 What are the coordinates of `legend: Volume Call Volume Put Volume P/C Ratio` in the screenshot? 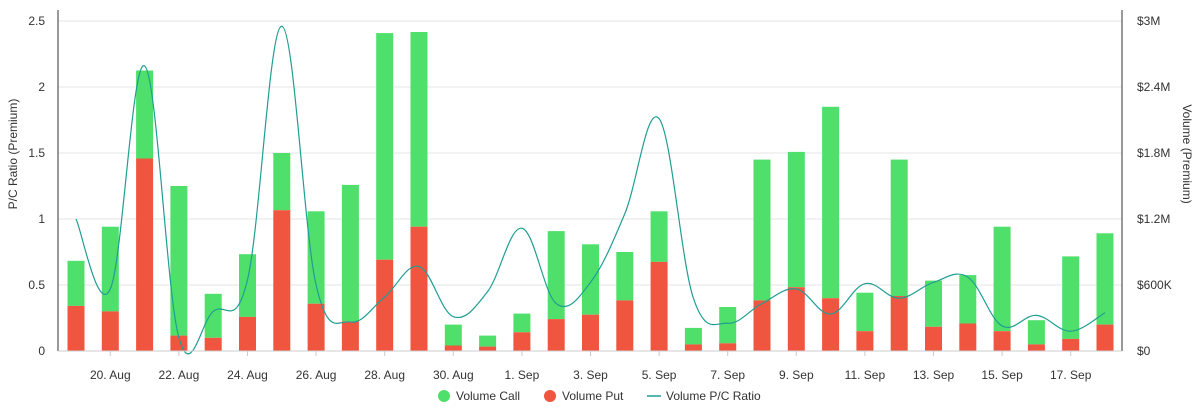 It's located at (599, 396).